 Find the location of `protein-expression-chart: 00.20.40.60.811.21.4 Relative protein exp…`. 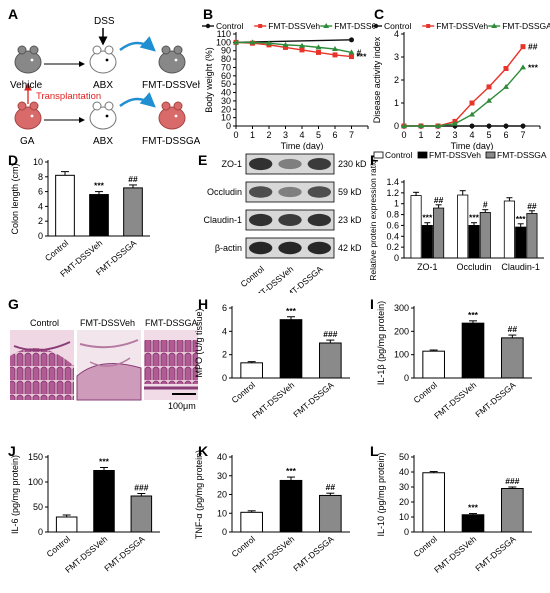

protein-expression-chart: 00.20.40.60.811.21.4 Relative protein exp… is located at coordinates (457, 215).